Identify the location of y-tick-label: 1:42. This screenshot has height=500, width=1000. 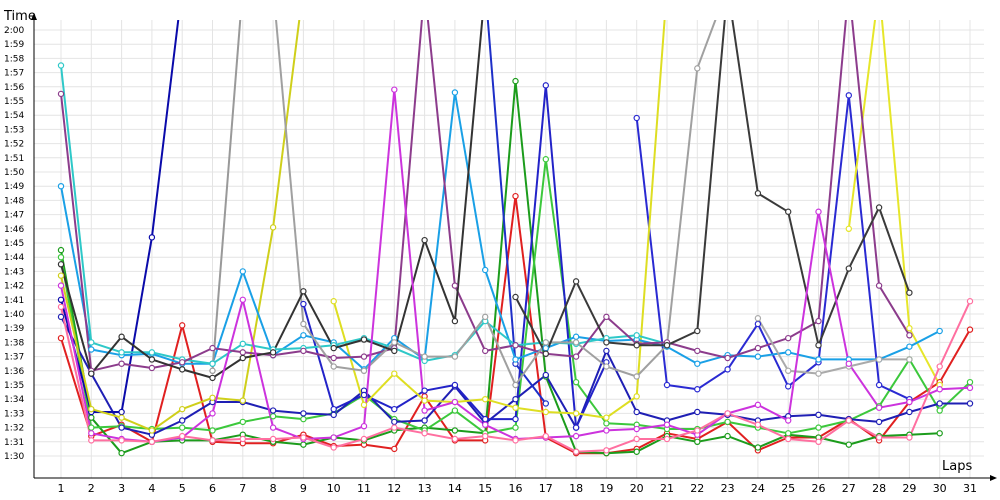
(14, 287).